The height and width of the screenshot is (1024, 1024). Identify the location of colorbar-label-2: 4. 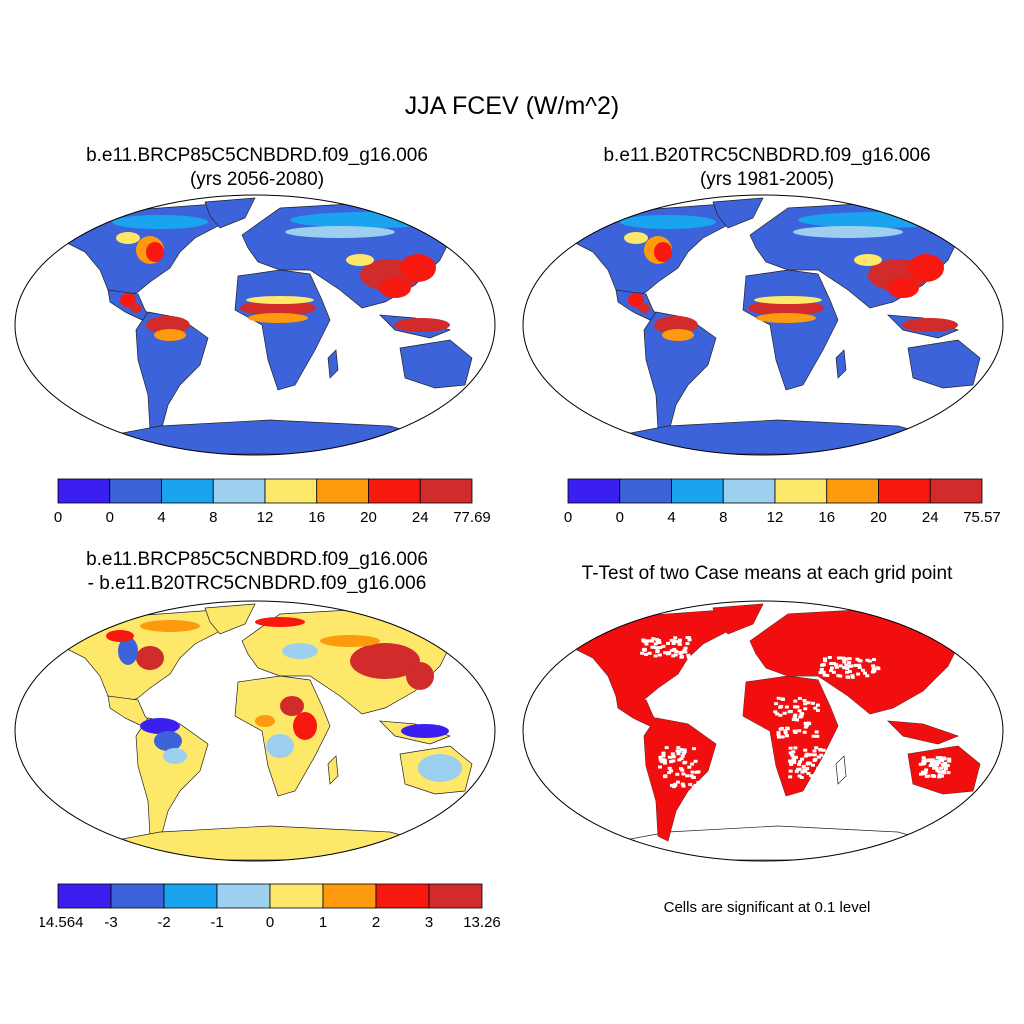
(161, 517).